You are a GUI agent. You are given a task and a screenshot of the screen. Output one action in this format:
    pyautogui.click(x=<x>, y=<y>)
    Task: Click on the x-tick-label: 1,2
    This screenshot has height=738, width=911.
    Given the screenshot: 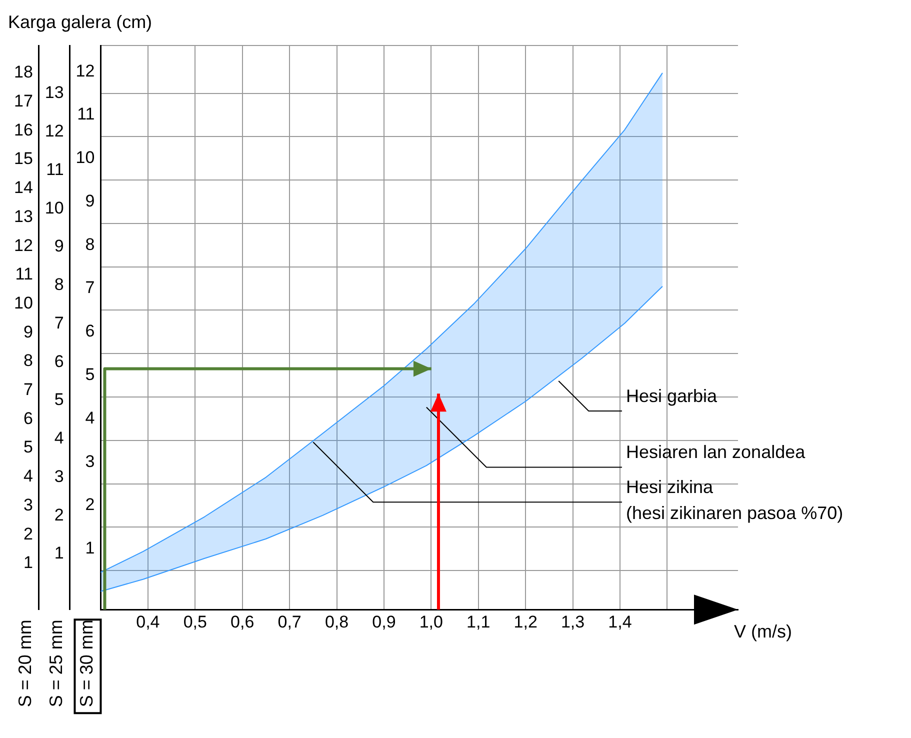 What is the action you would take?
    pyautogui.click(x=526, y=622)
    